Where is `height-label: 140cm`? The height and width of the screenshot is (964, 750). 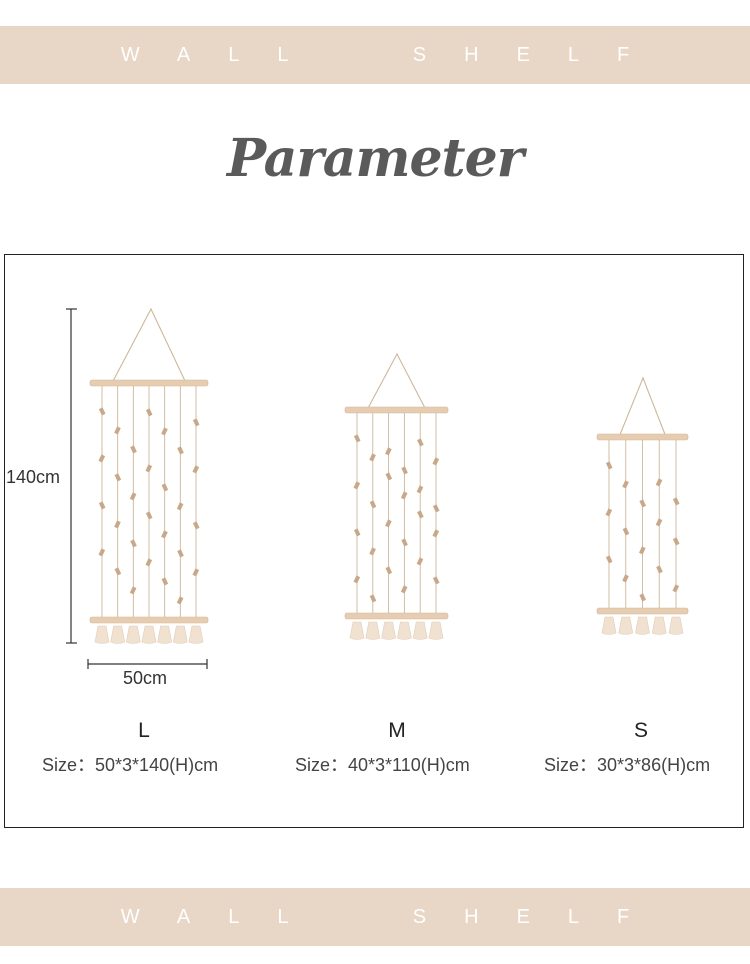 height-label: 140cm is located at coordinates (33, 477).